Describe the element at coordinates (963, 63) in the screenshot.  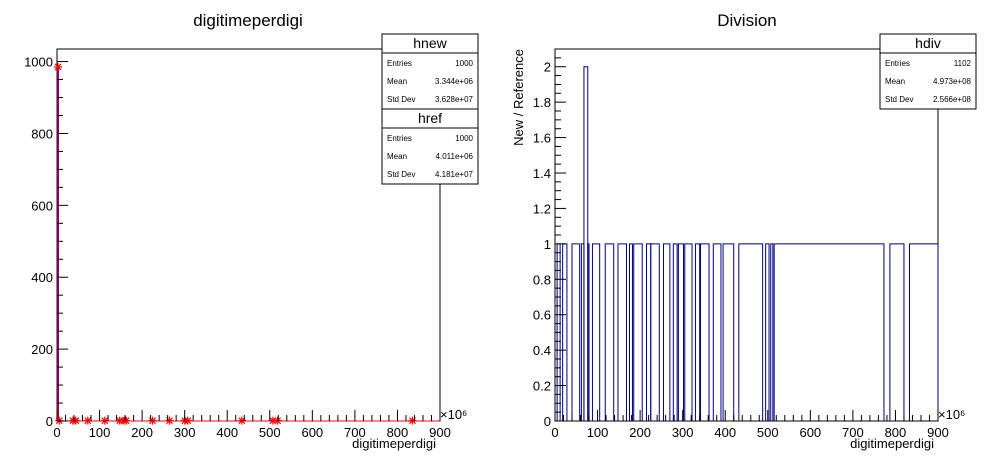
I see `stats-value: 1102` at that location.